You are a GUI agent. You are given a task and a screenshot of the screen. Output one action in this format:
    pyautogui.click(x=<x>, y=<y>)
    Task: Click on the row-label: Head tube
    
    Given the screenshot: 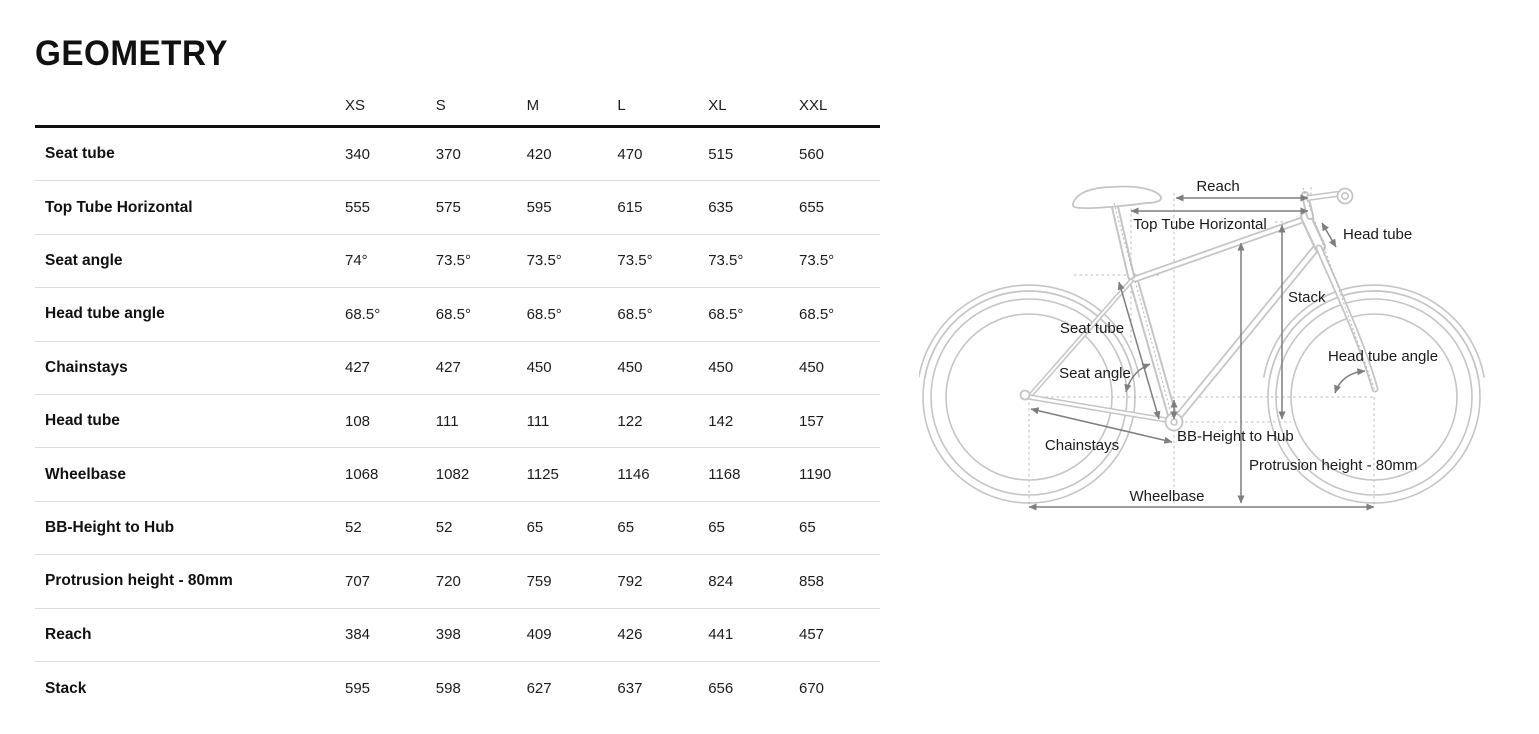 What is the action you would take?
    pyautogui.click(x=82, y=421)
    